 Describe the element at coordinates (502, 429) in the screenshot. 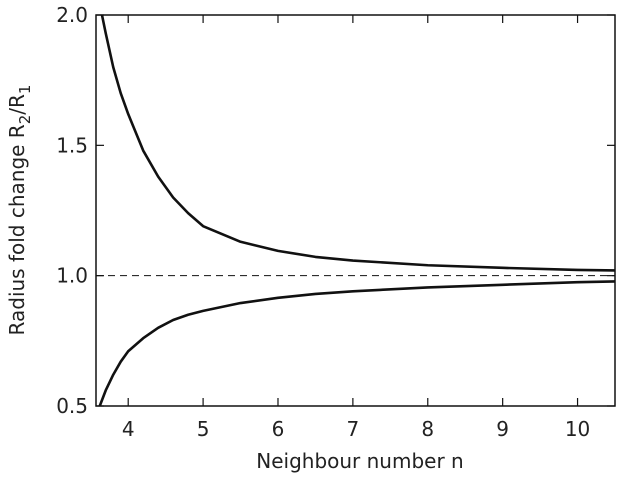

I see `x-tick-label: 9` at that location.